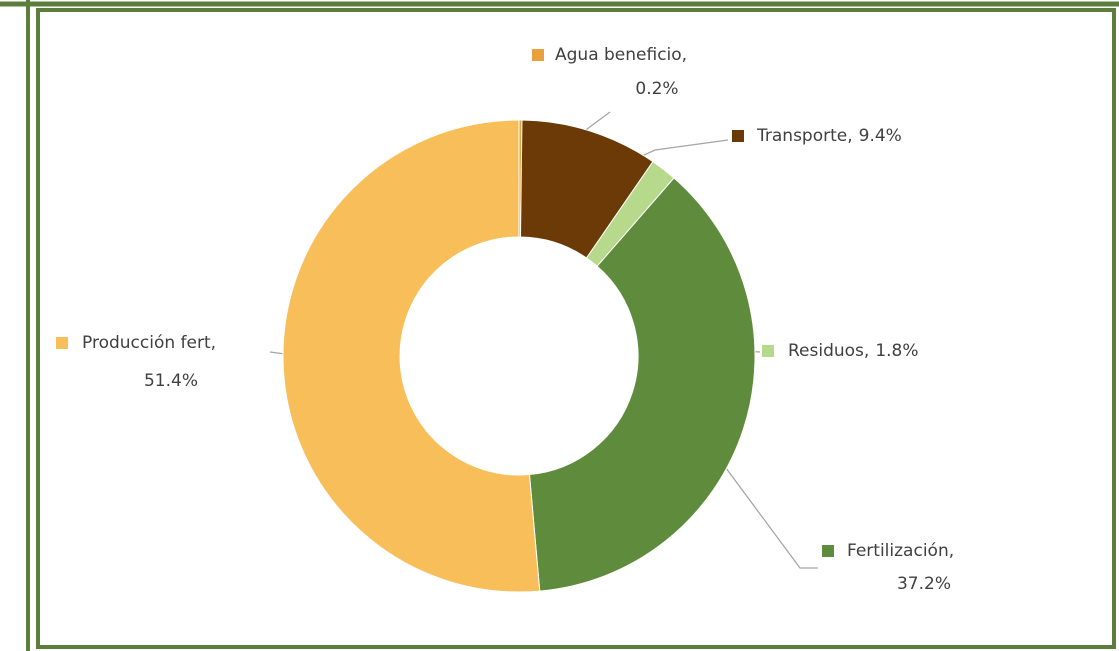 The image size is (1119, 651). I want to click on data-label: Transporte, 9.4%, so click(829, 136).